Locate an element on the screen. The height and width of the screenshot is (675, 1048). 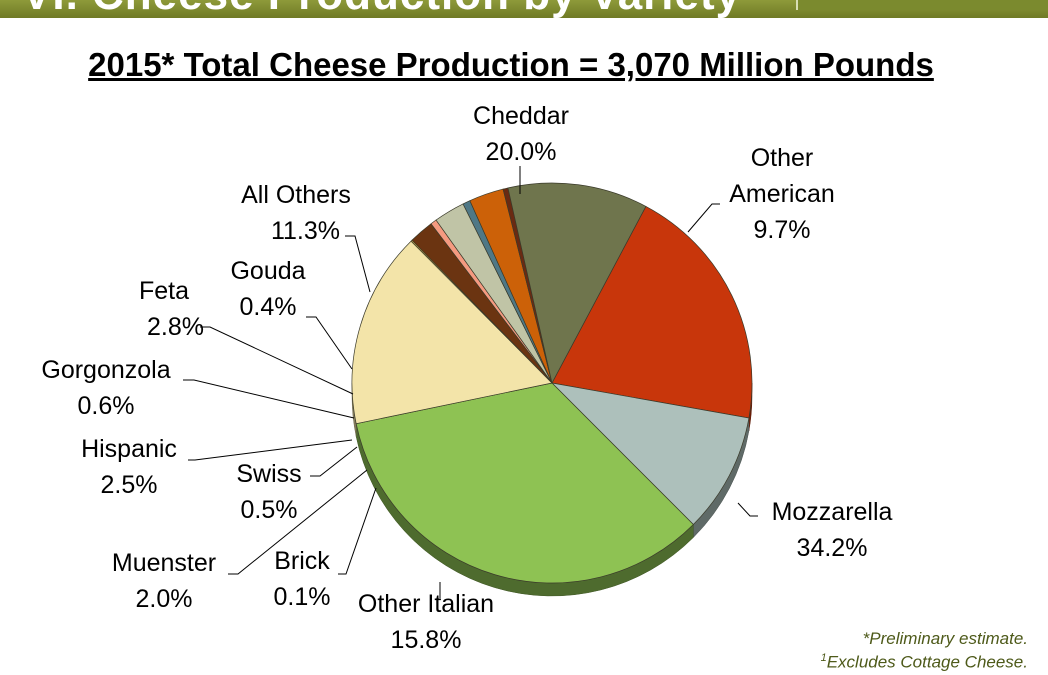
slice-percent: 15.8% is located at coordinates (426, 640).